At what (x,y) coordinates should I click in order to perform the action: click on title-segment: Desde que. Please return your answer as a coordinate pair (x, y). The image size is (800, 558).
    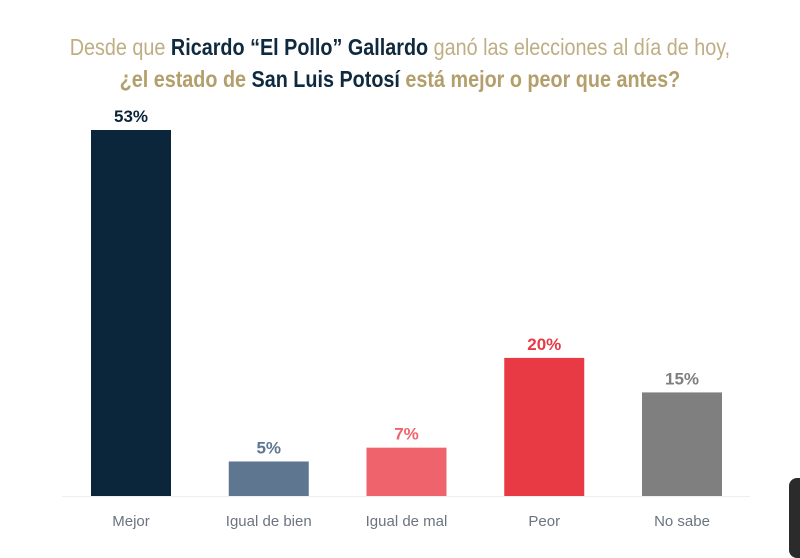
    Looking at the image, I should click on (120, 47).